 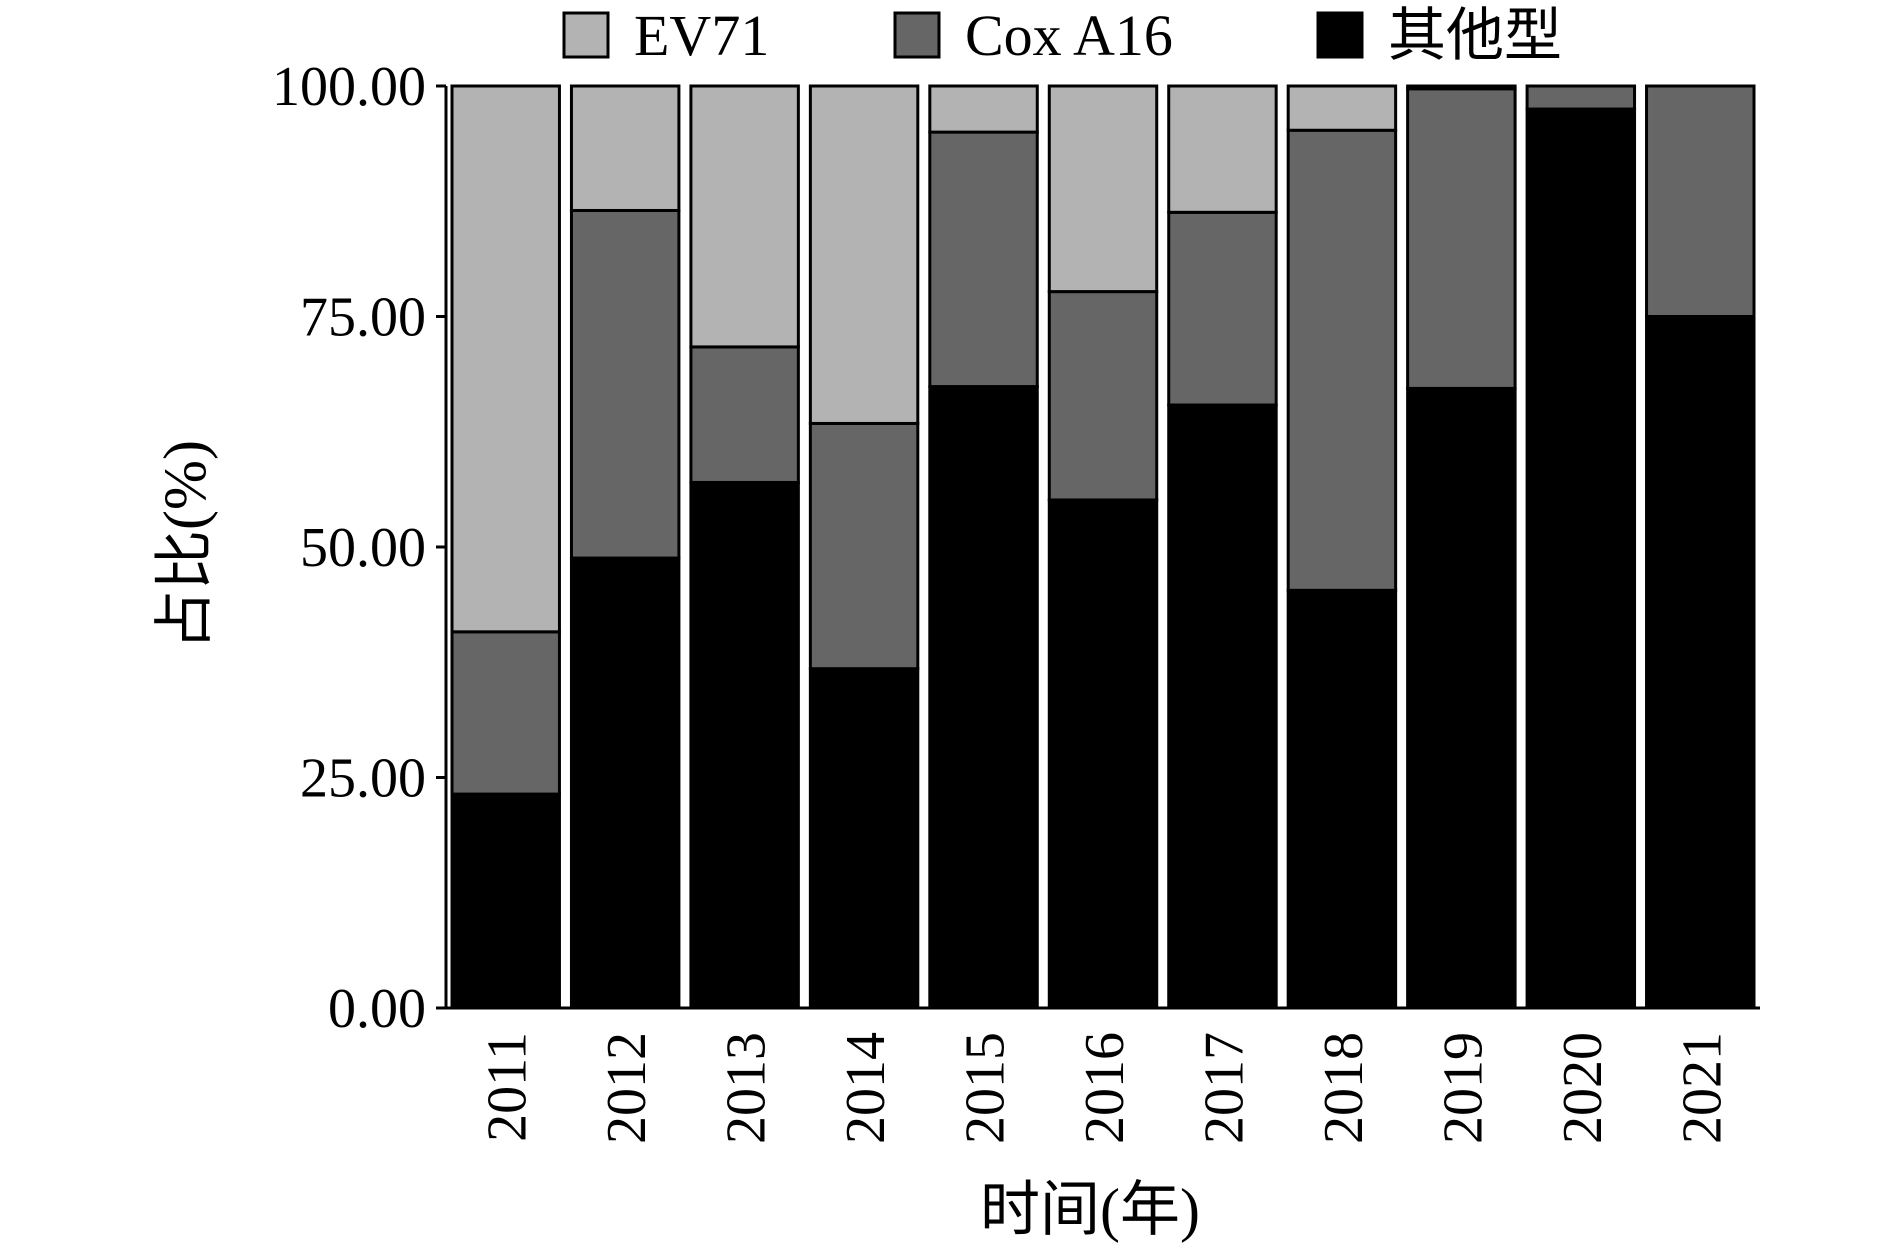 What do you see at coordinates (986, 1088) in the screenshot?
I see `x-tick-label: 2015` at bounding box center [986, 1088].